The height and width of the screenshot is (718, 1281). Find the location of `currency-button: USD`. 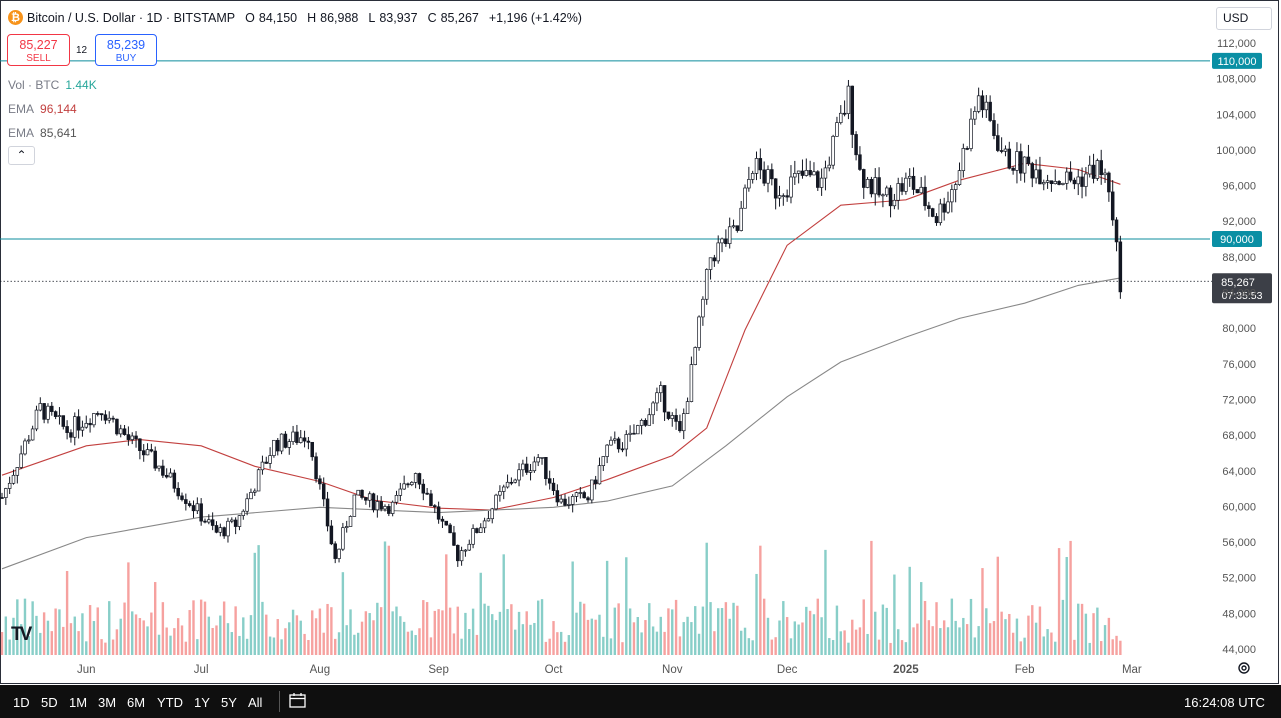

currency-button: USD is located at coordinates (1244, 18).